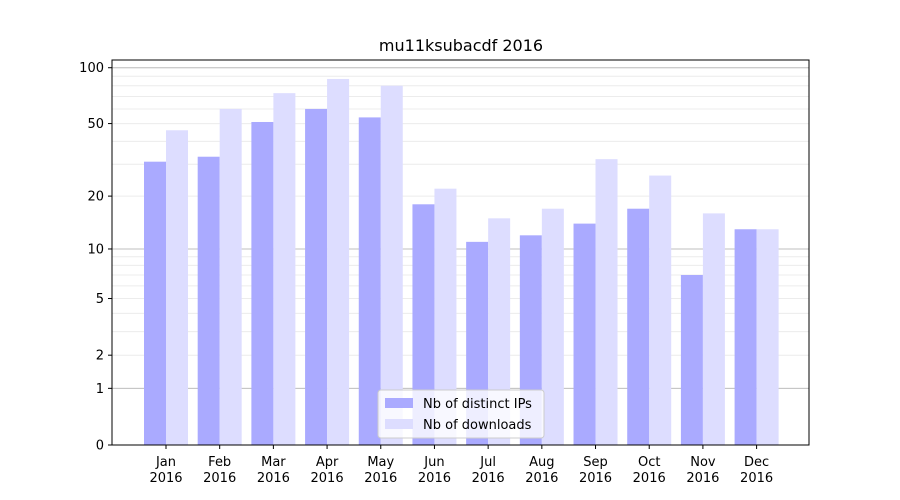 The height and width of the screenshot is (500, 900). What do you see at coordinates (95, 249) in the screenshot?
I see `y-tick-label: 10` at bounding box center [95, 249].